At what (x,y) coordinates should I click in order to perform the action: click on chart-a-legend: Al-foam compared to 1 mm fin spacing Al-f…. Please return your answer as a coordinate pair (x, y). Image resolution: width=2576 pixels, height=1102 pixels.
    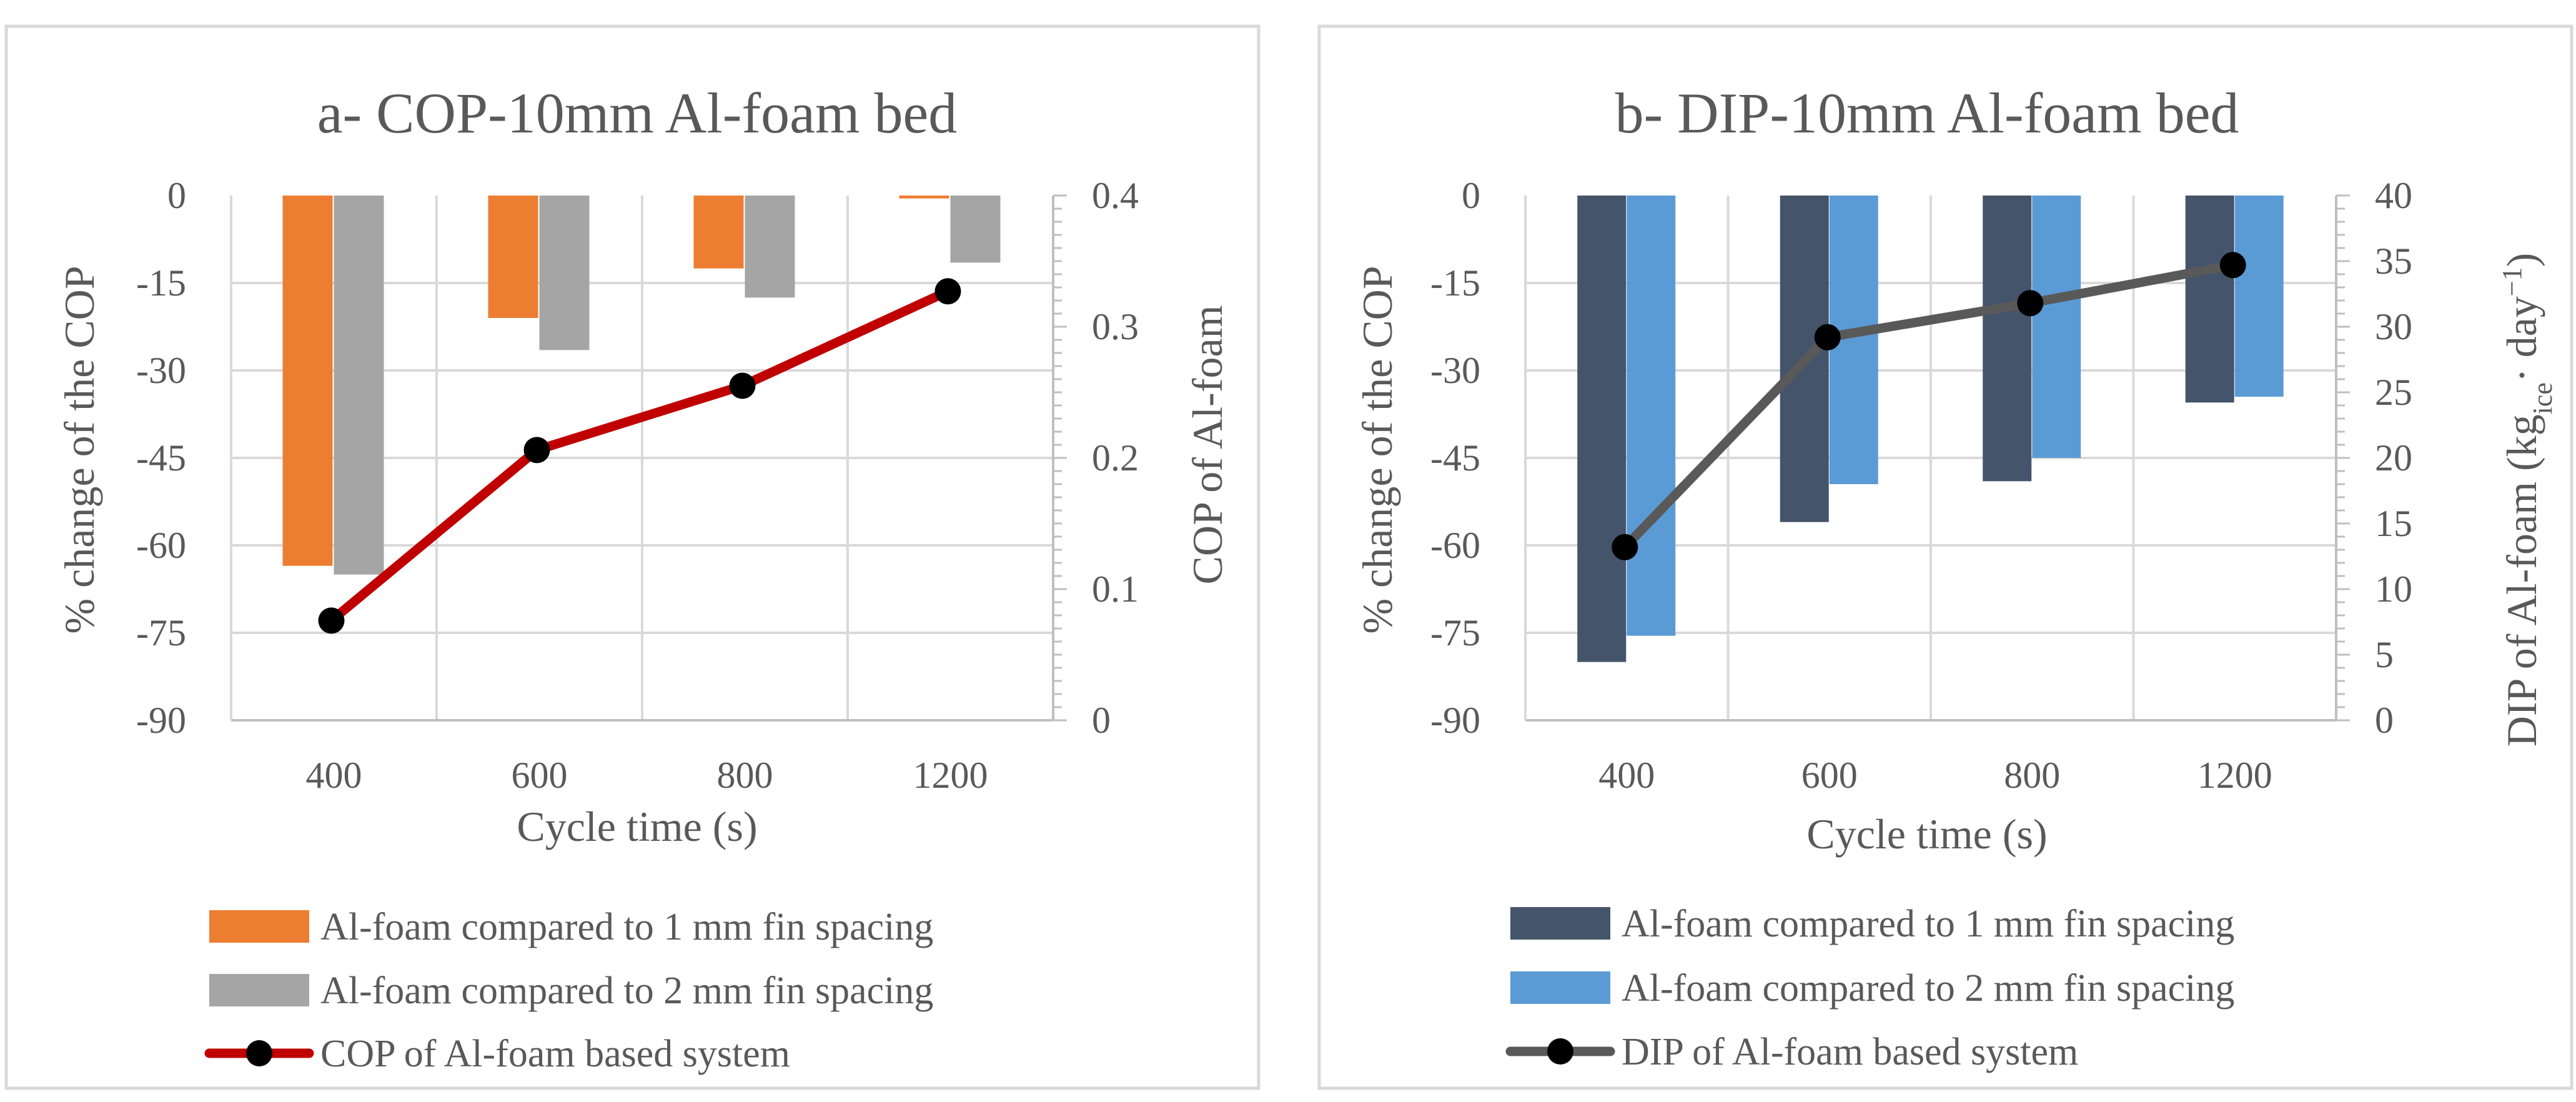
    Looking at the image, I should click on (568, 990).